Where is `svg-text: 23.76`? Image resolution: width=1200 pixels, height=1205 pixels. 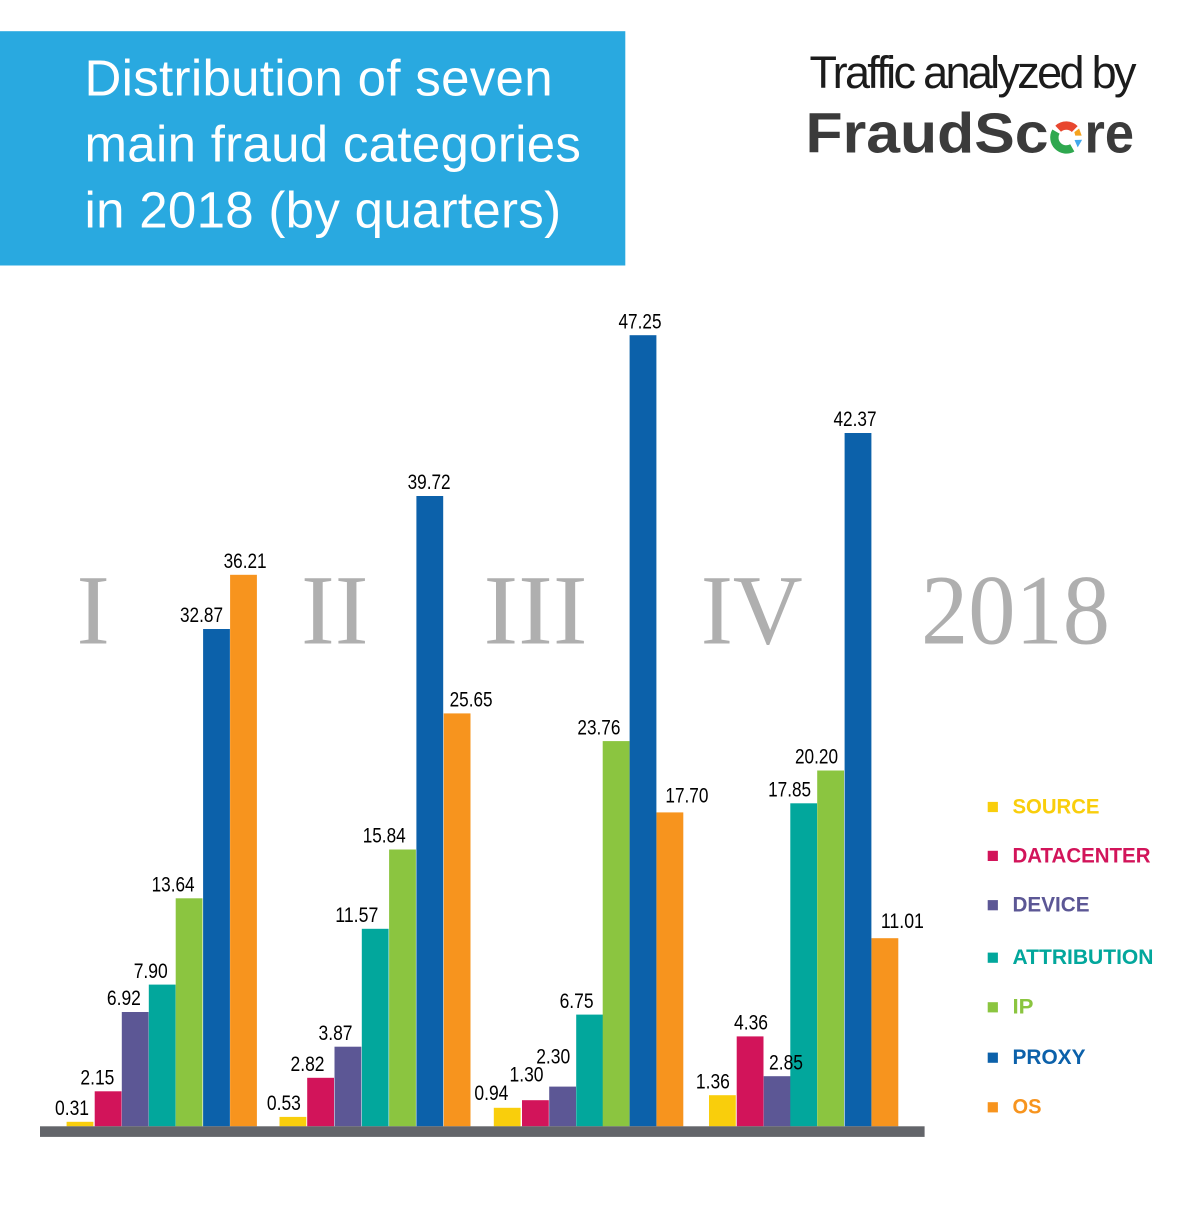
svg-text: 23.76 is located at coordinates (598, 726).